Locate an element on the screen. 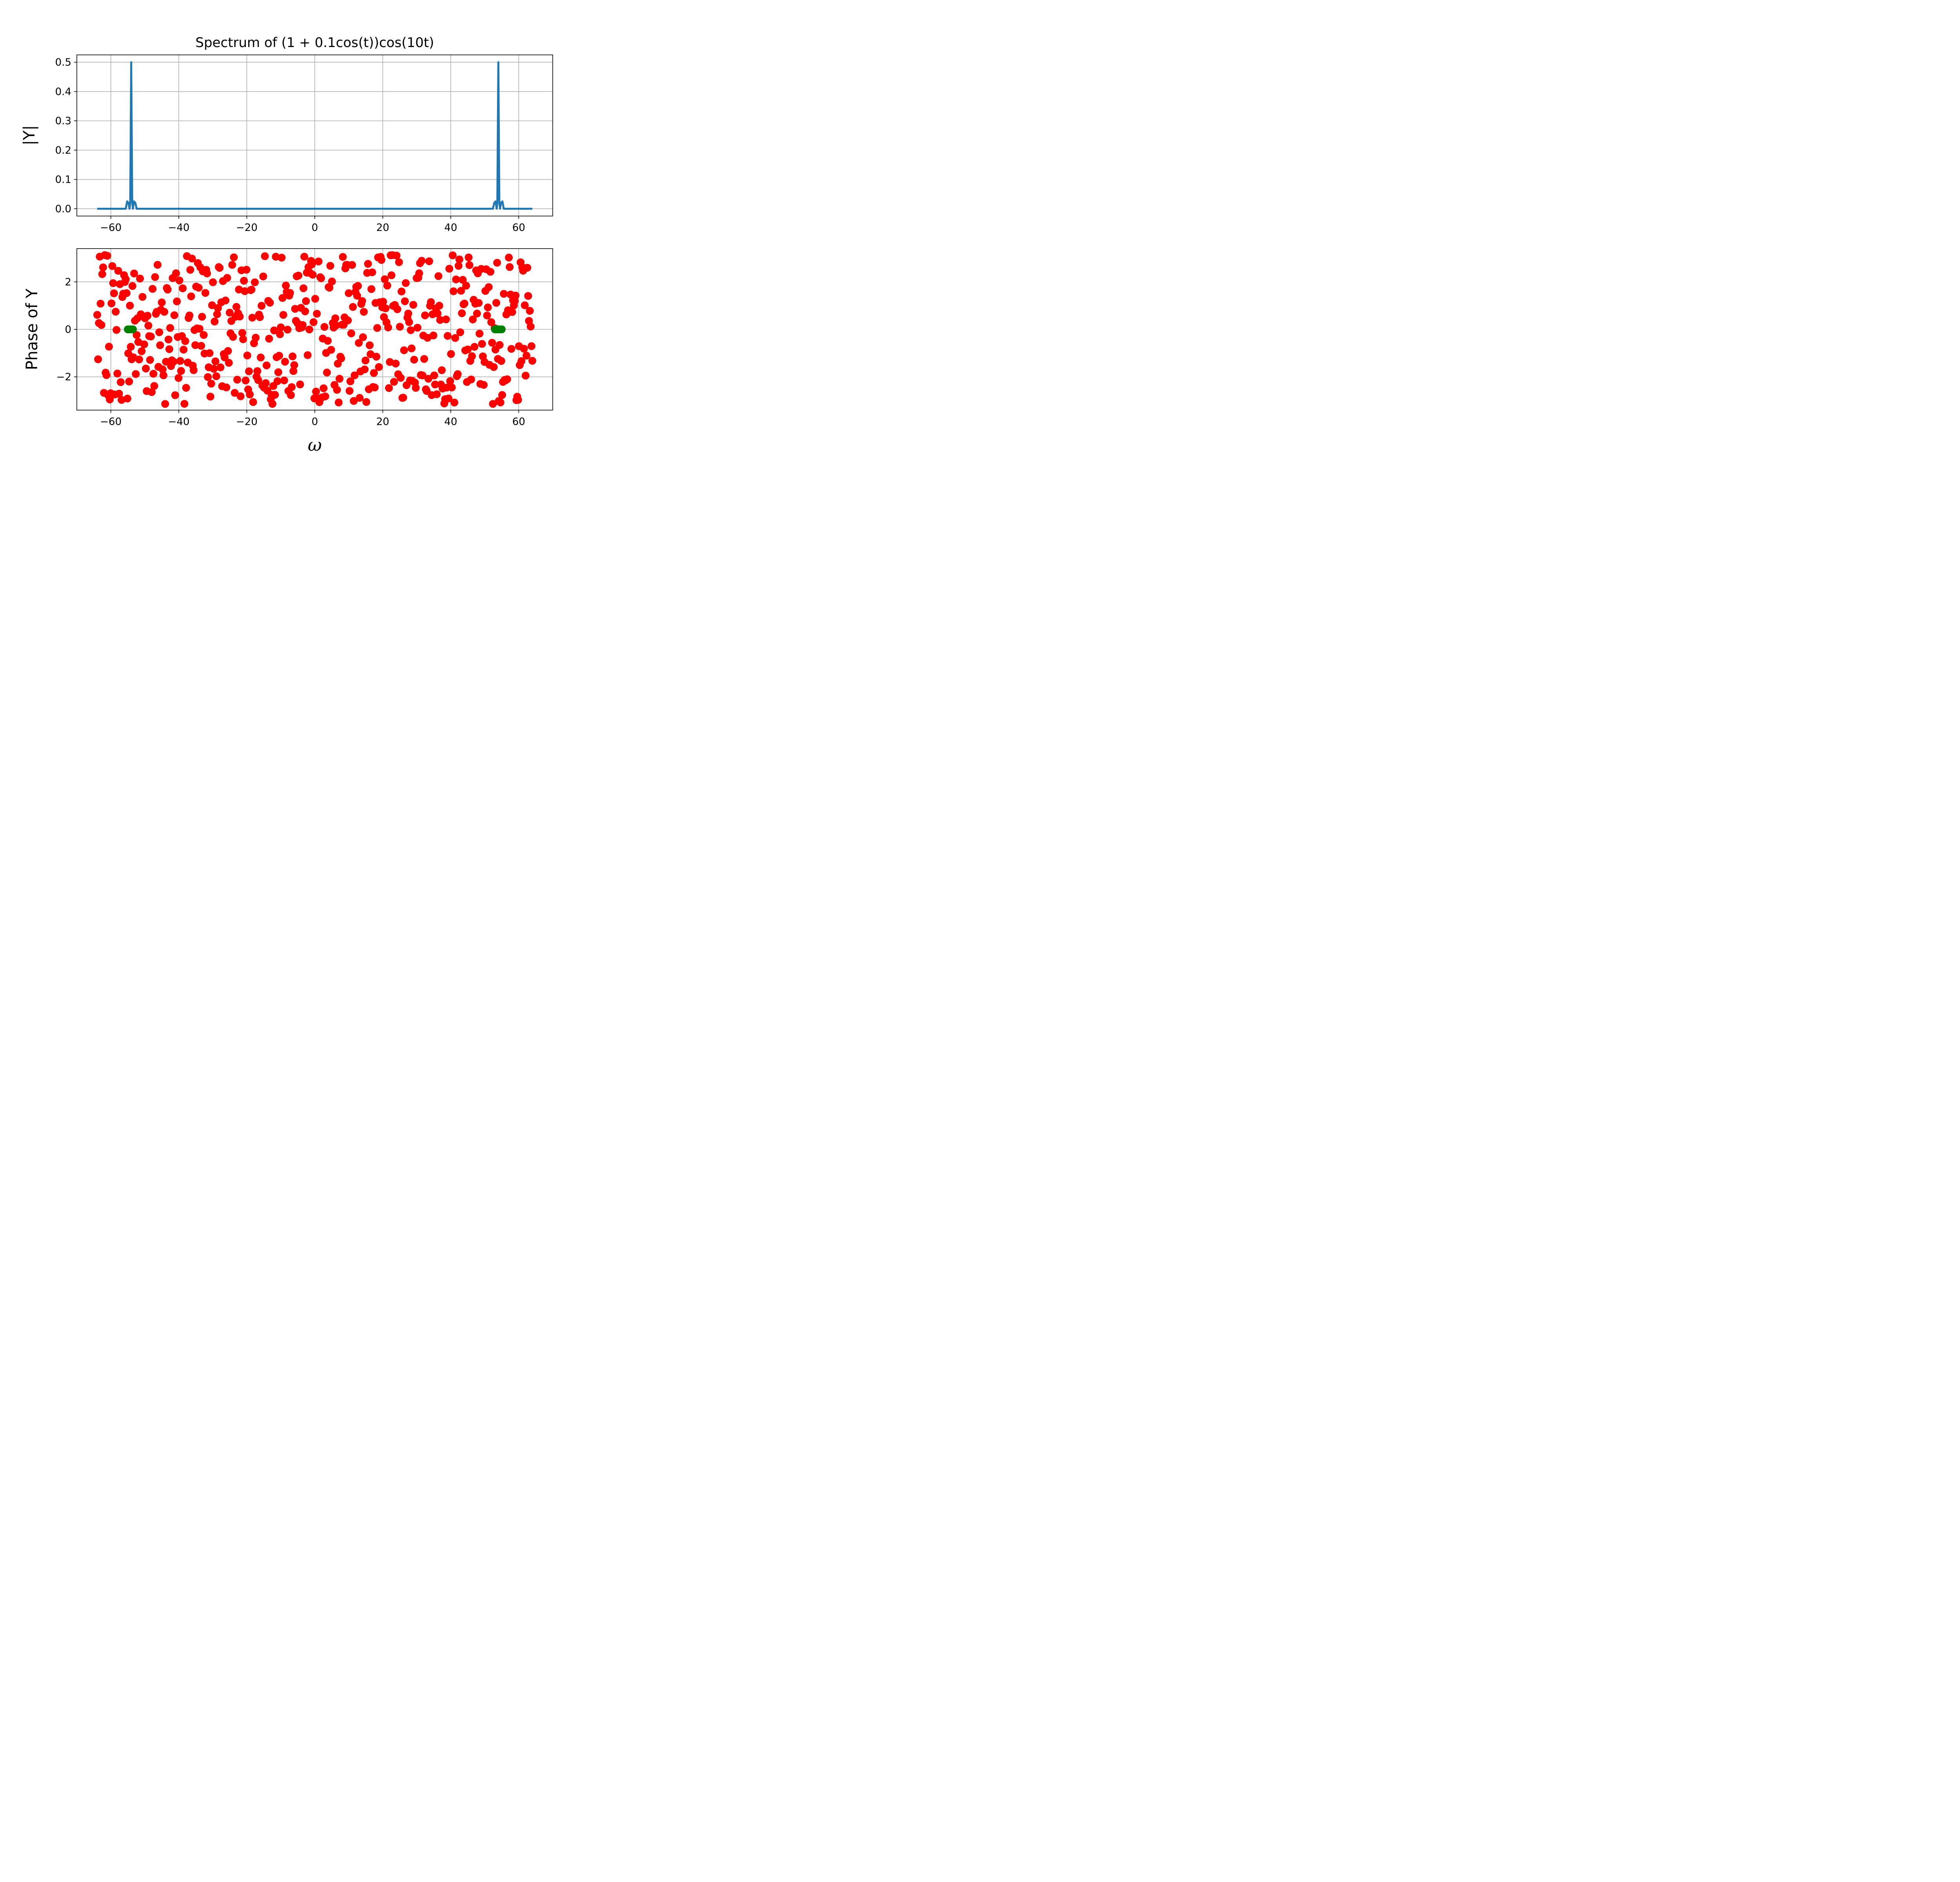 This screenshot has width=1960, height=1882. peak-phase-point is located at coordinates (133, 329).